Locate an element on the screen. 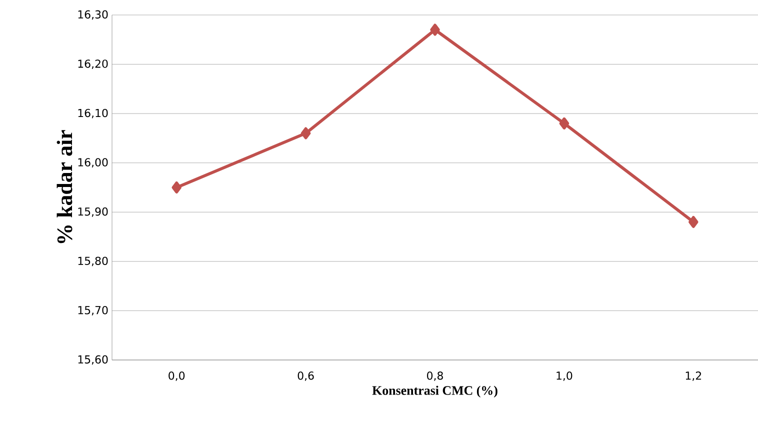  x-tick-label: 0,6 is located at coordinates (306, 376).